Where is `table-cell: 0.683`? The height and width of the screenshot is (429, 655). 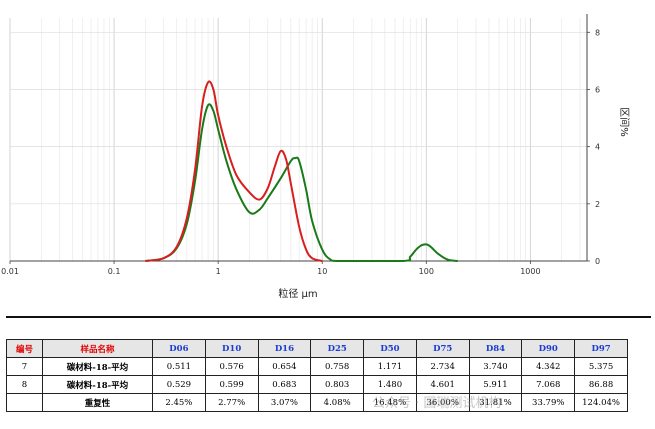
table-cell: 0.683 is located at coordinates (284, 384).